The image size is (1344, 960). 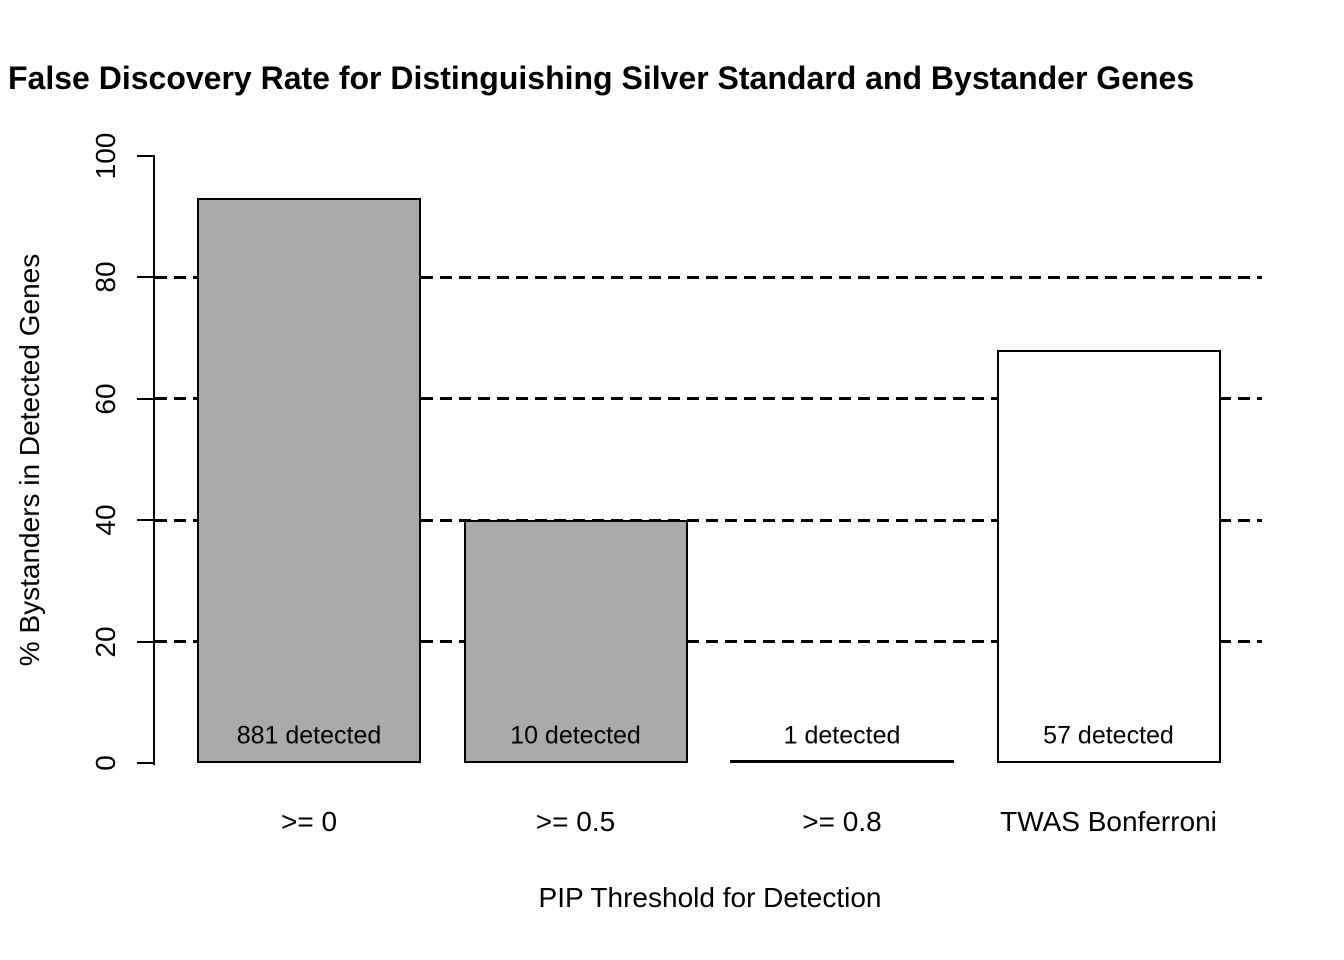 What do you see at coordinates (105, 277) in the screenshot?
I see `y-tick-label-80: 80` at bounding box center [105, 277].